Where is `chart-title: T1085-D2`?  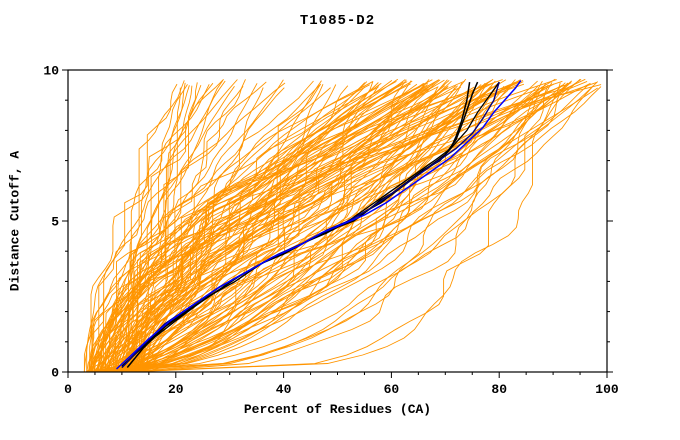
chart-title: T1085-D2 is located at coordinates (337, 21).